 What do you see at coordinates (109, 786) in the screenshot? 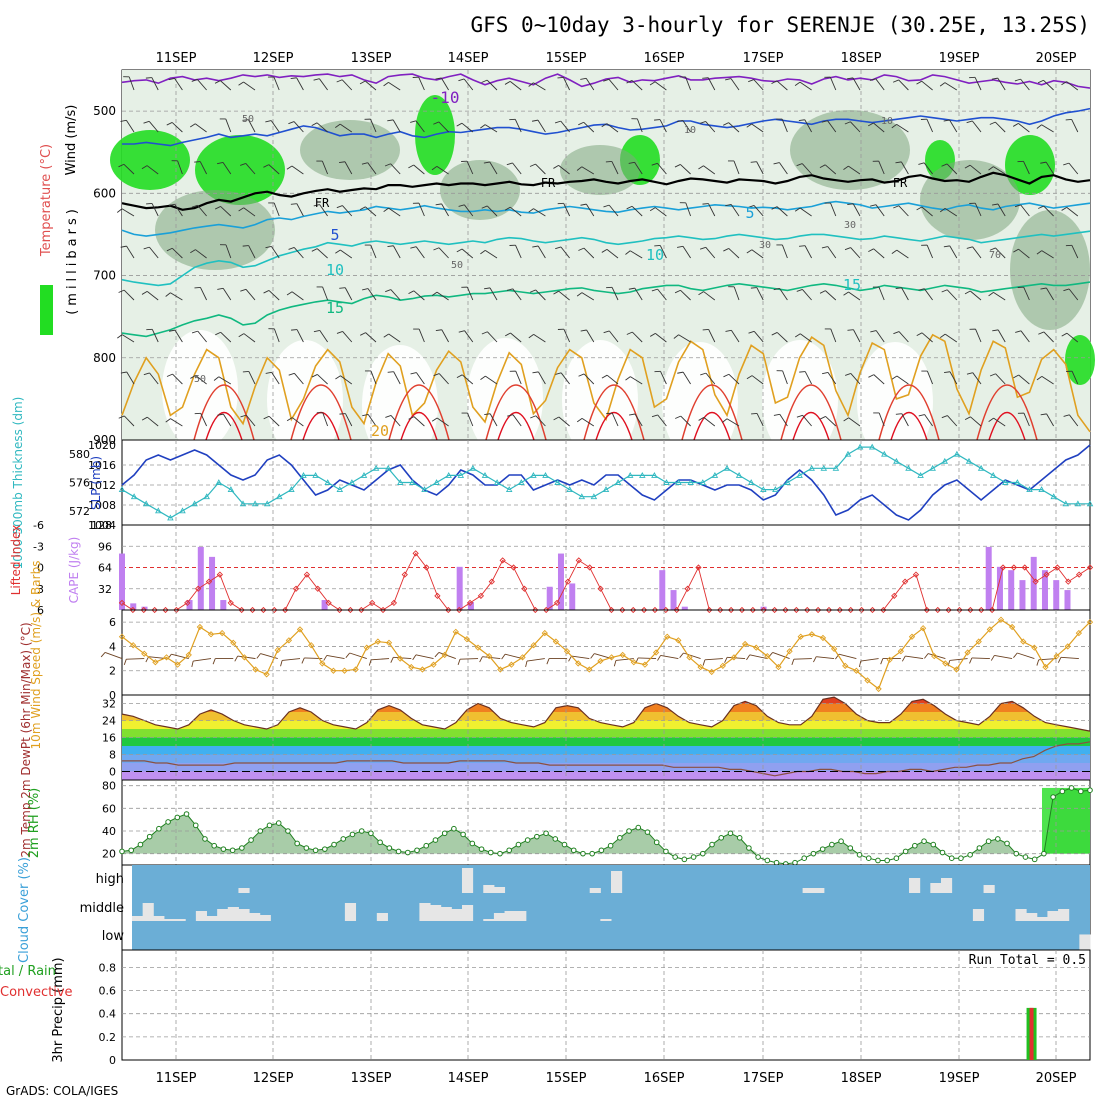
I see `rh-tick-label: 80` at bounding box center [109, 786].